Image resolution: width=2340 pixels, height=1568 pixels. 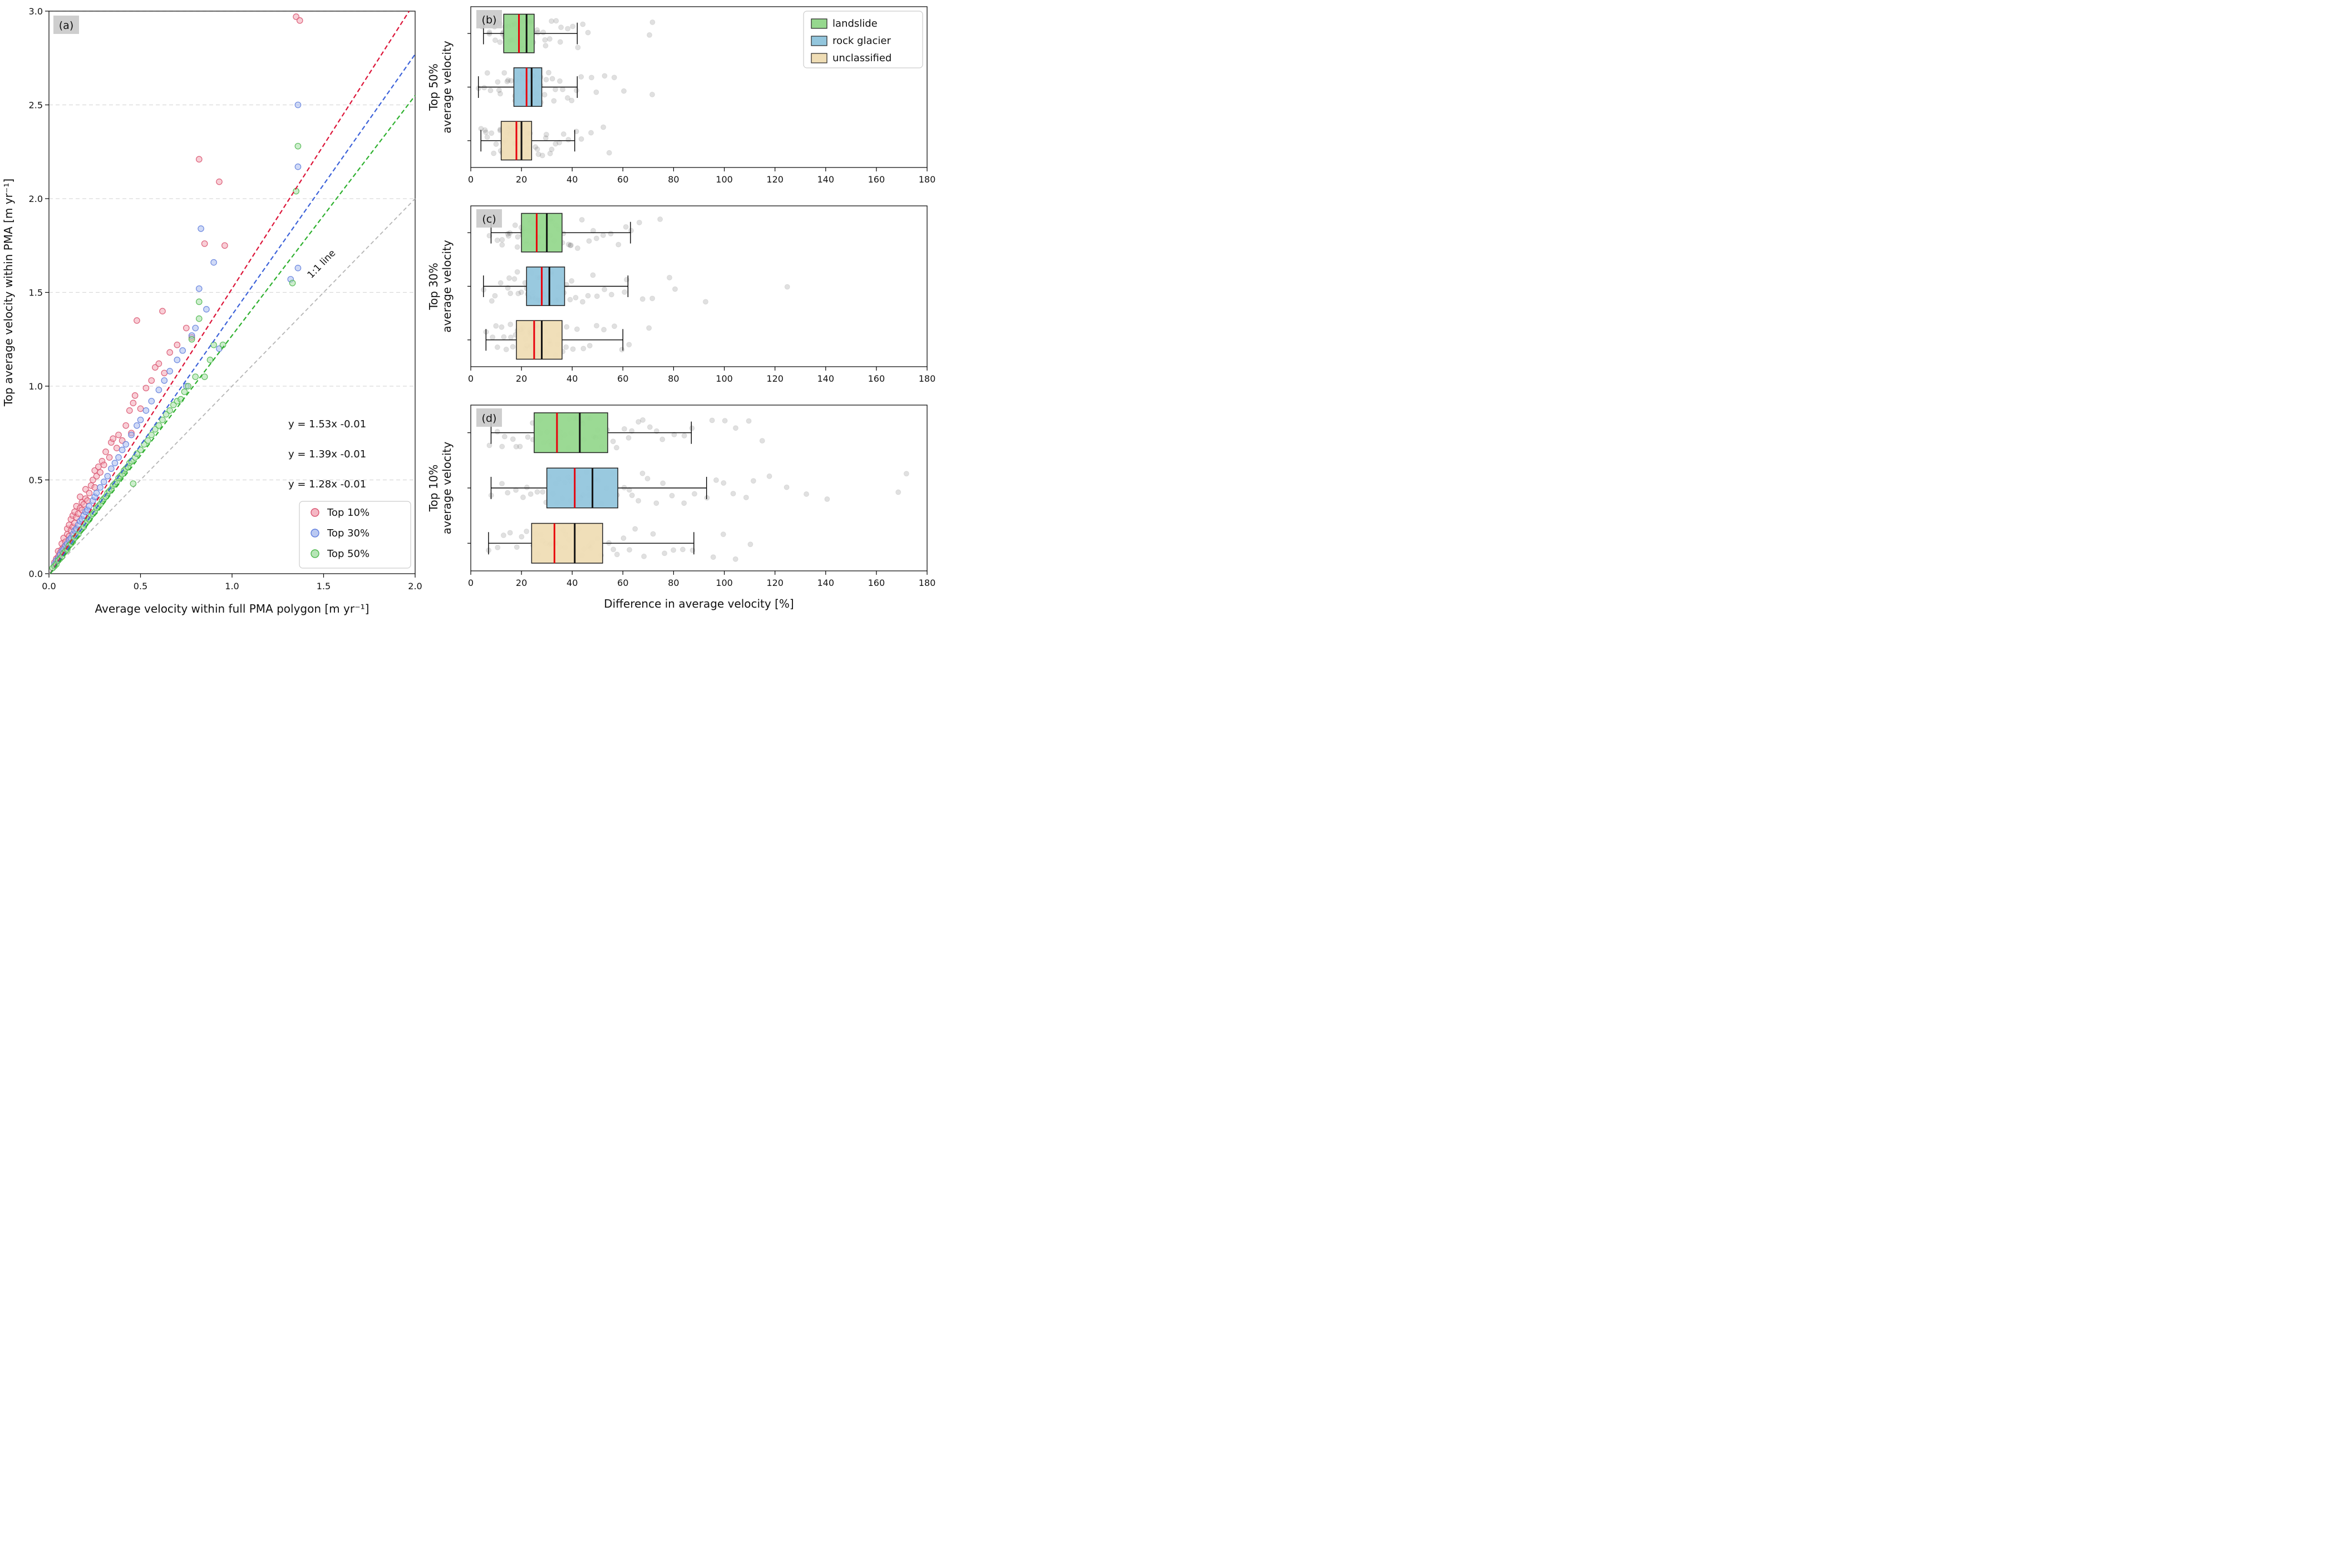 I want to click on legend-label: Top 50%, so click(x=349, y=554).